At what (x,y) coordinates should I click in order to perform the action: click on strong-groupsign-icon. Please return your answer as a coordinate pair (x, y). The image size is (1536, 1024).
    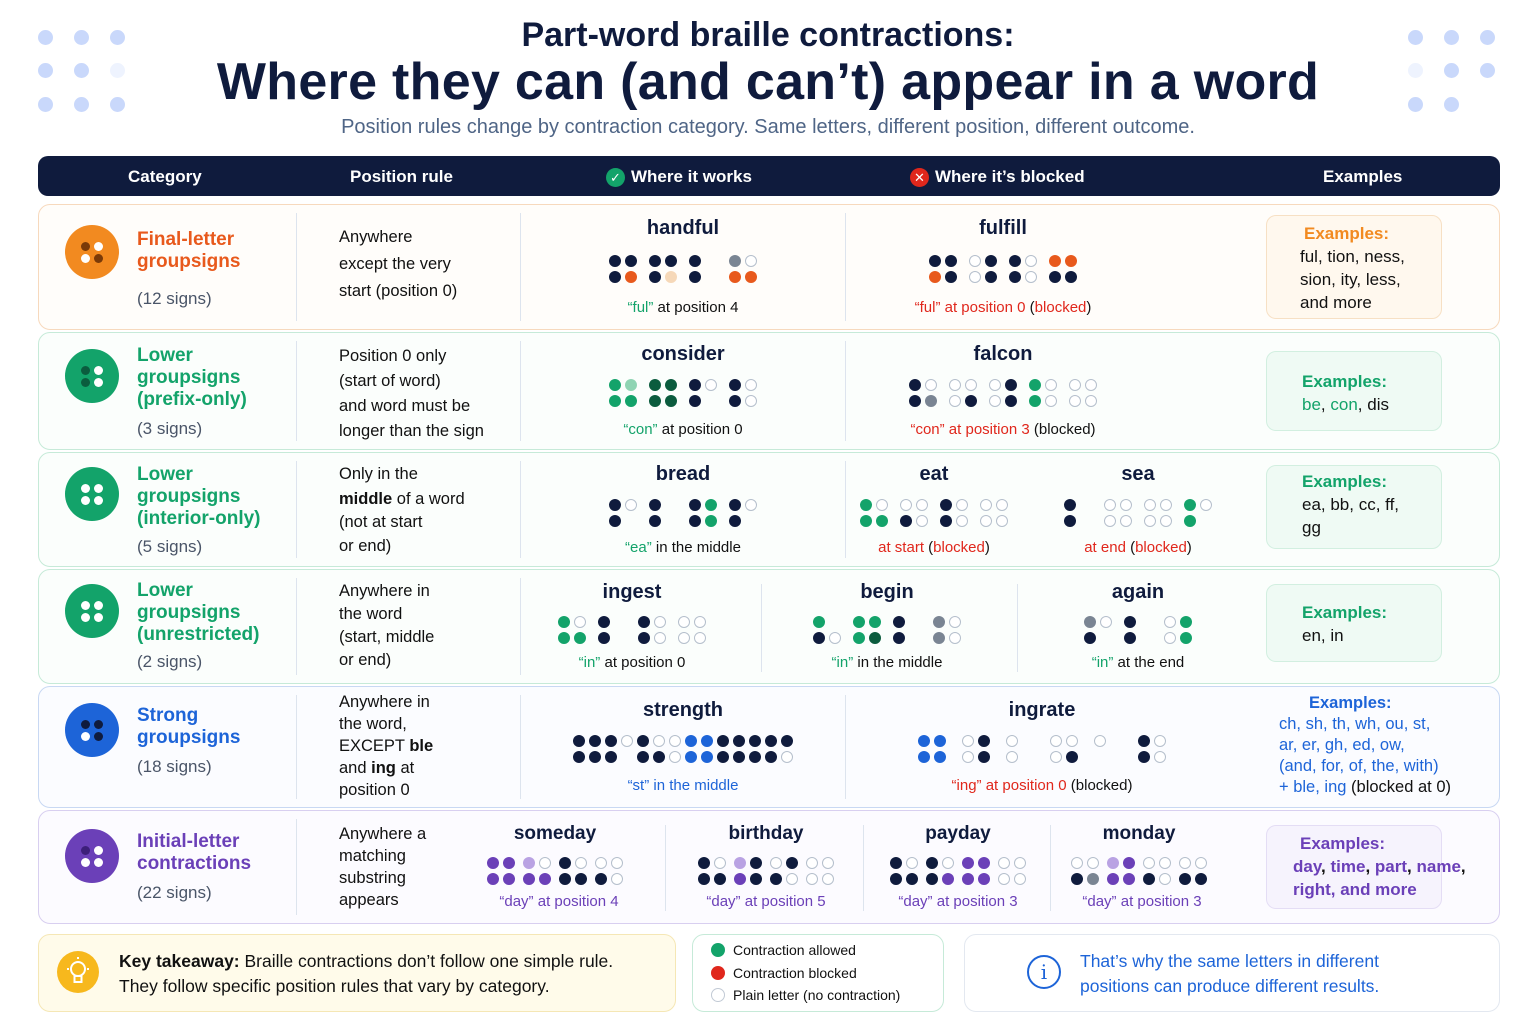
    Looking at the image, I should click on (92, 730).